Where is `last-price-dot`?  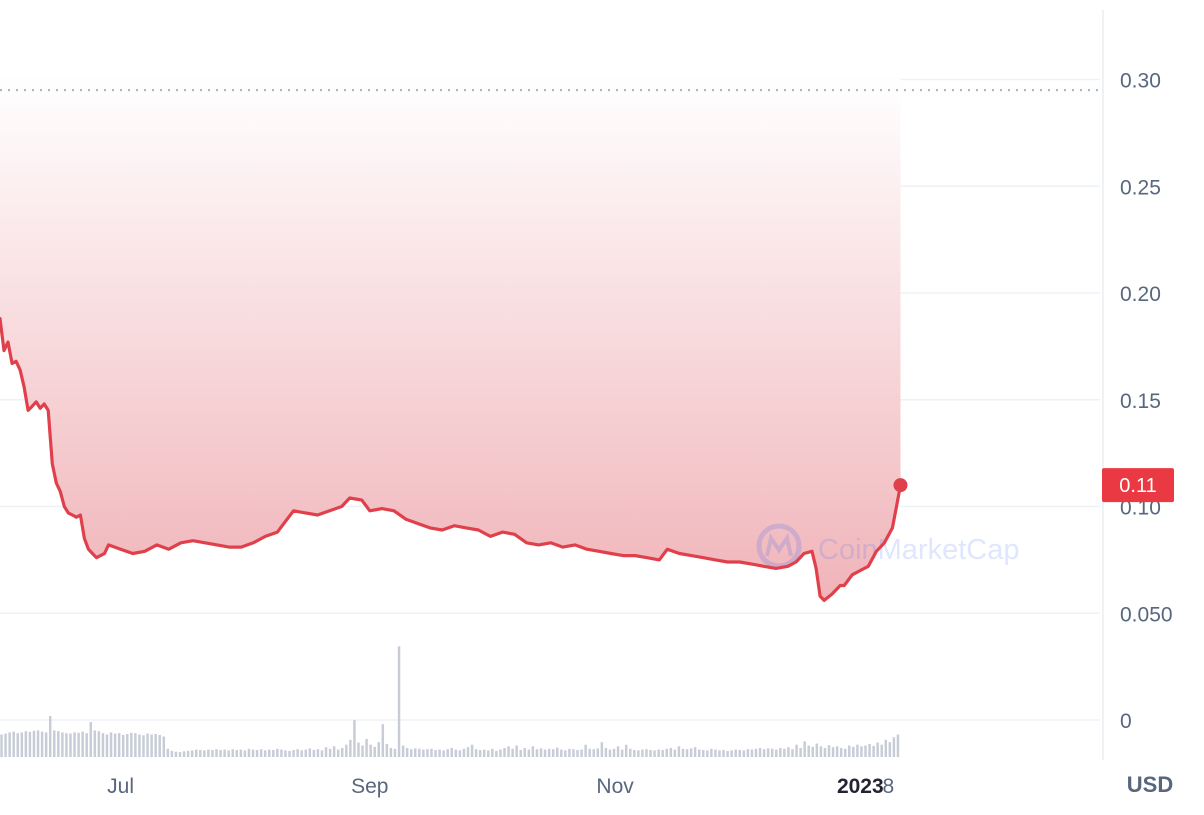
last-price-dot is located at coordinates (900, 485).